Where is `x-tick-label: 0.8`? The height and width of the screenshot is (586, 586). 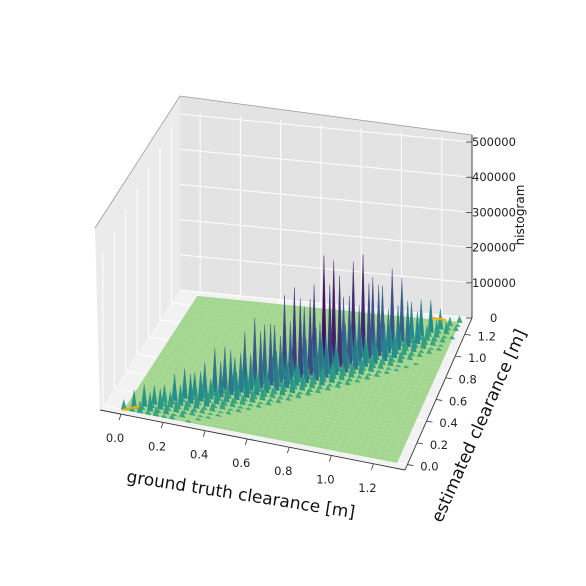
x-tick-label: 0.8 is located at coordinates (283, 471).